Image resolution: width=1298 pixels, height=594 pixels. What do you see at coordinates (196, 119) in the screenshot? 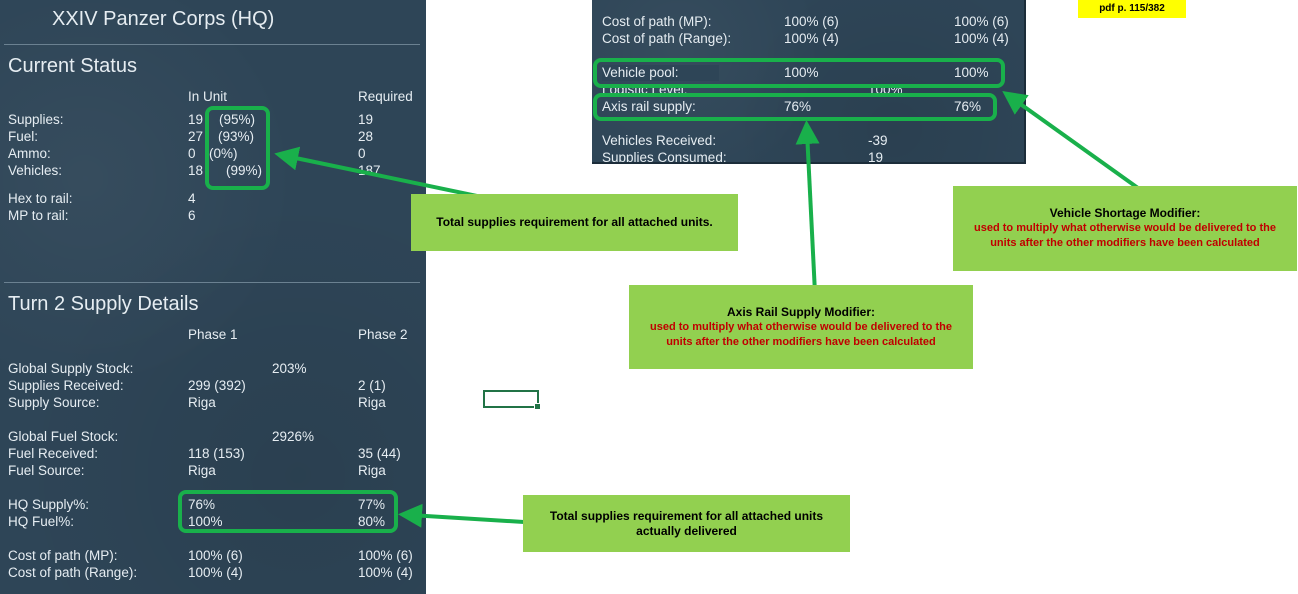
I see `supplies-in-unit: 19` at bounding box center [196, 119].